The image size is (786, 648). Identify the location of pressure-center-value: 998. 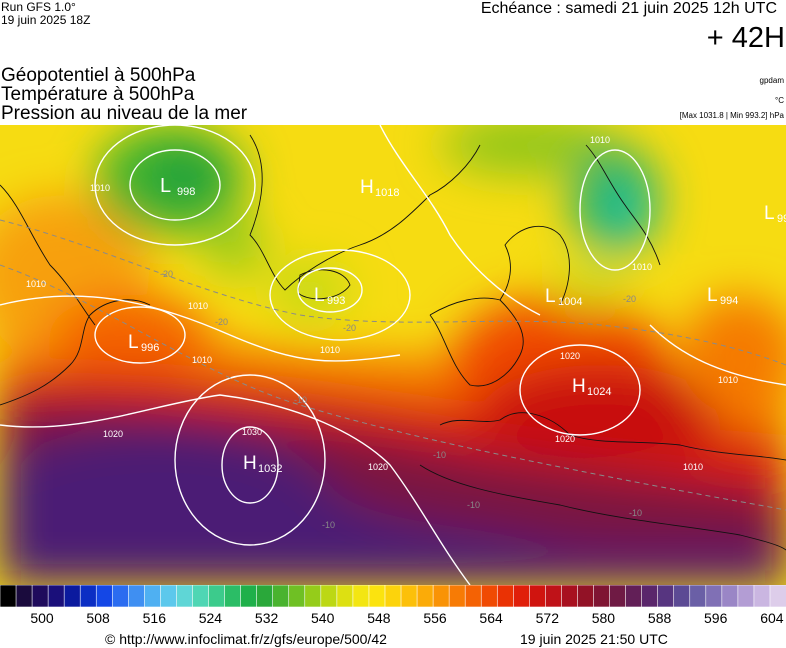
(186, 192).